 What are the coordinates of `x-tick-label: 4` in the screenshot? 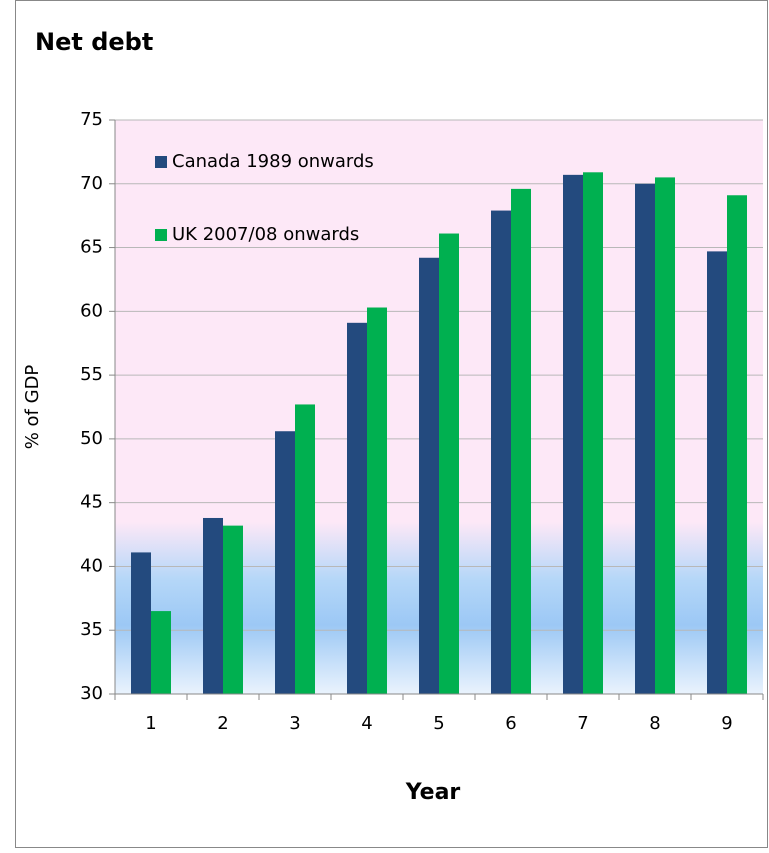 It's located at (366, 723).